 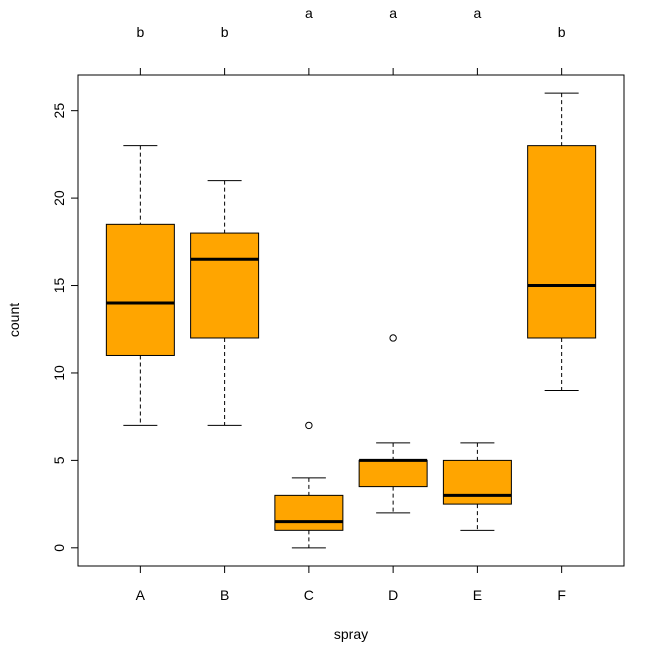 I want to click on box-B, so click(x=225, y=303).